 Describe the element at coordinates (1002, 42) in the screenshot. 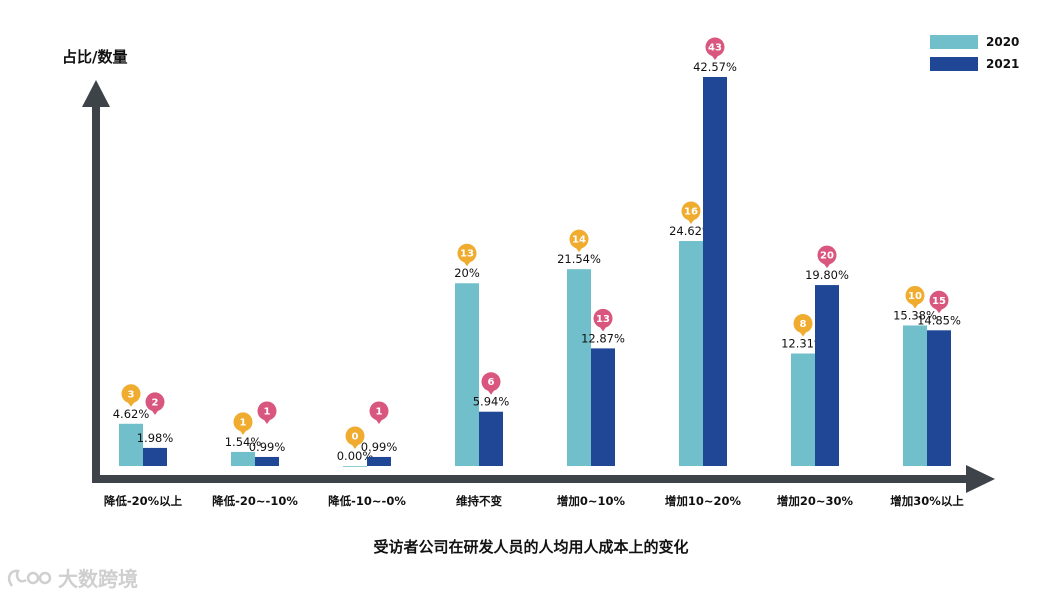

I see `legend-label-2020: 2020` at that location.